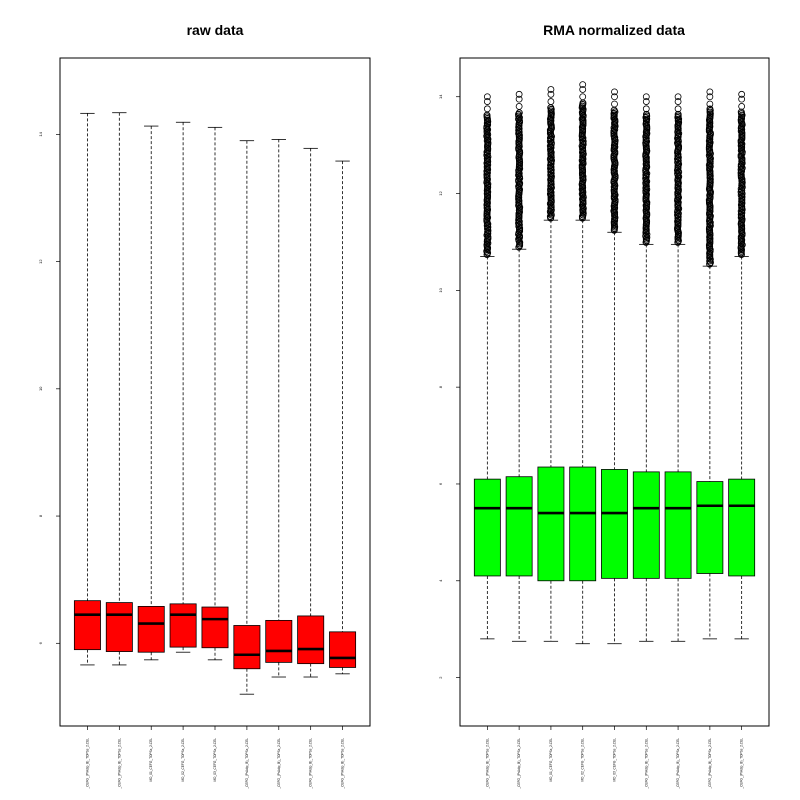 This screenshot has height=800, width=800. I want to click on box-9: _CEFG_(PrAdip_B)_TOPSs_2.CEL, so click(742, 440).